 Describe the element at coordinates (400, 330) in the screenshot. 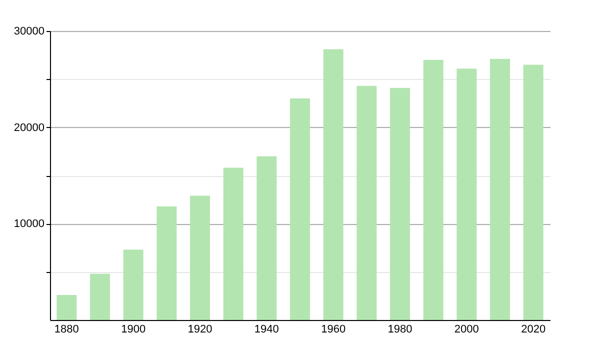

I see `x-tick-label: 1980` at that location.